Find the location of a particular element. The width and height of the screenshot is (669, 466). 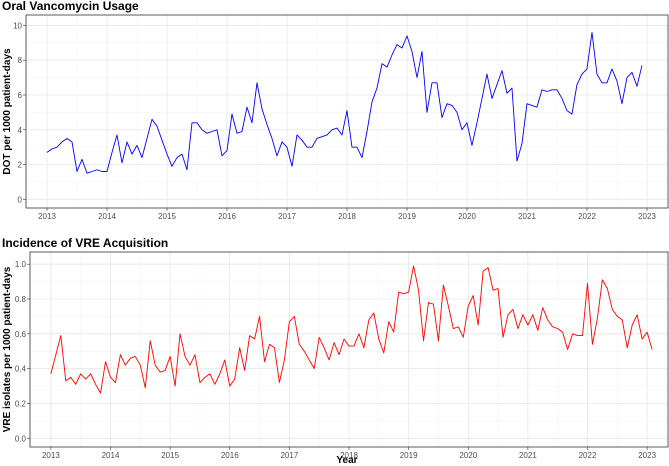

y-tick-label: 0 is located at coordinates (20, 199).